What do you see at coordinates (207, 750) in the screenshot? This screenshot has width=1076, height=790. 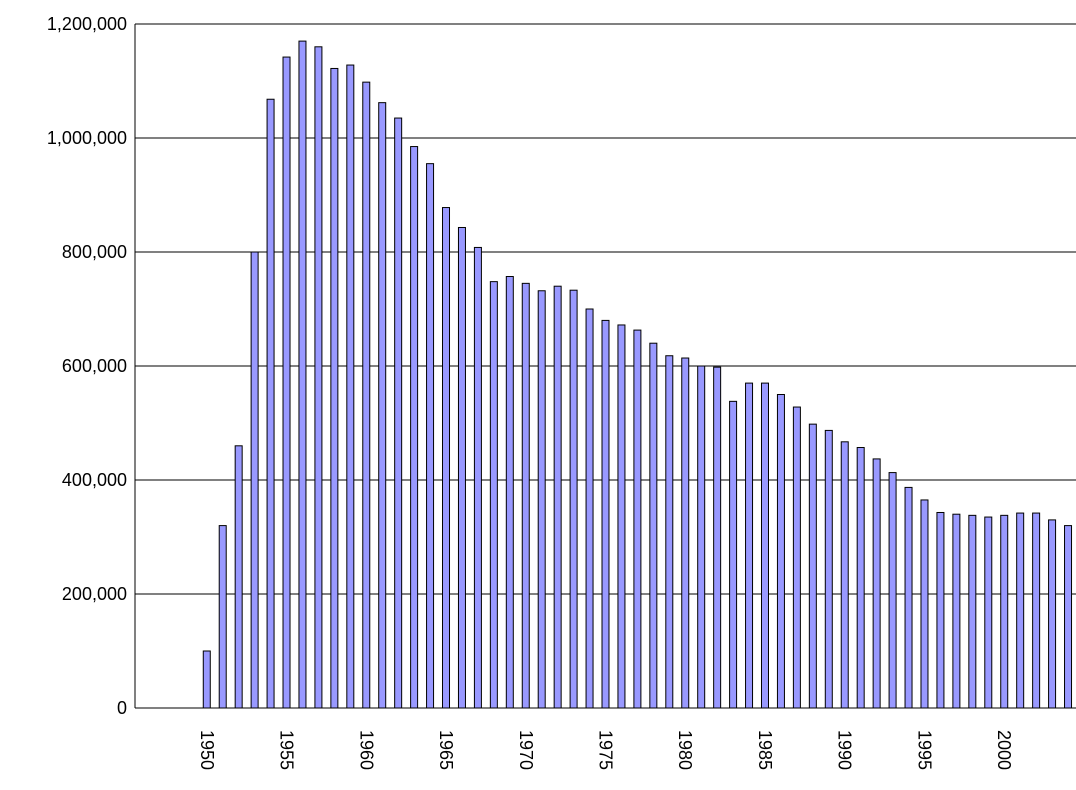 I see `x-tick-label: 1950` at bounding box center [207, 750].